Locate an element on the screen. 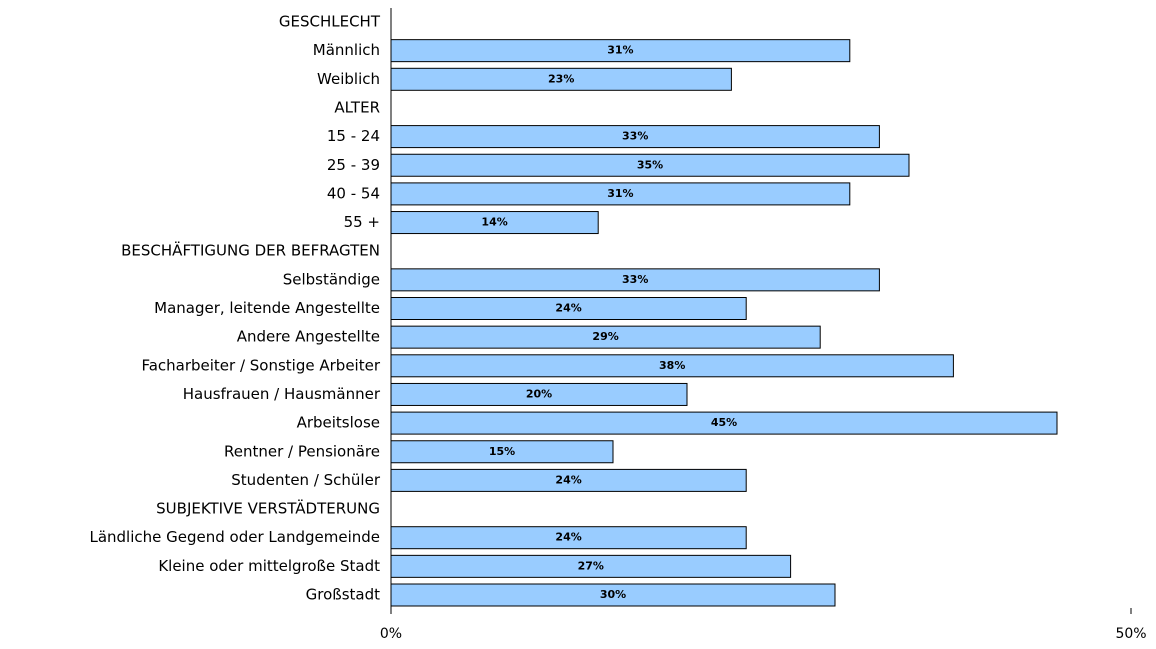 This screenshot has width=1156, height=649. category-label: Studenten / Schüler is located at coordinates (306, 480).